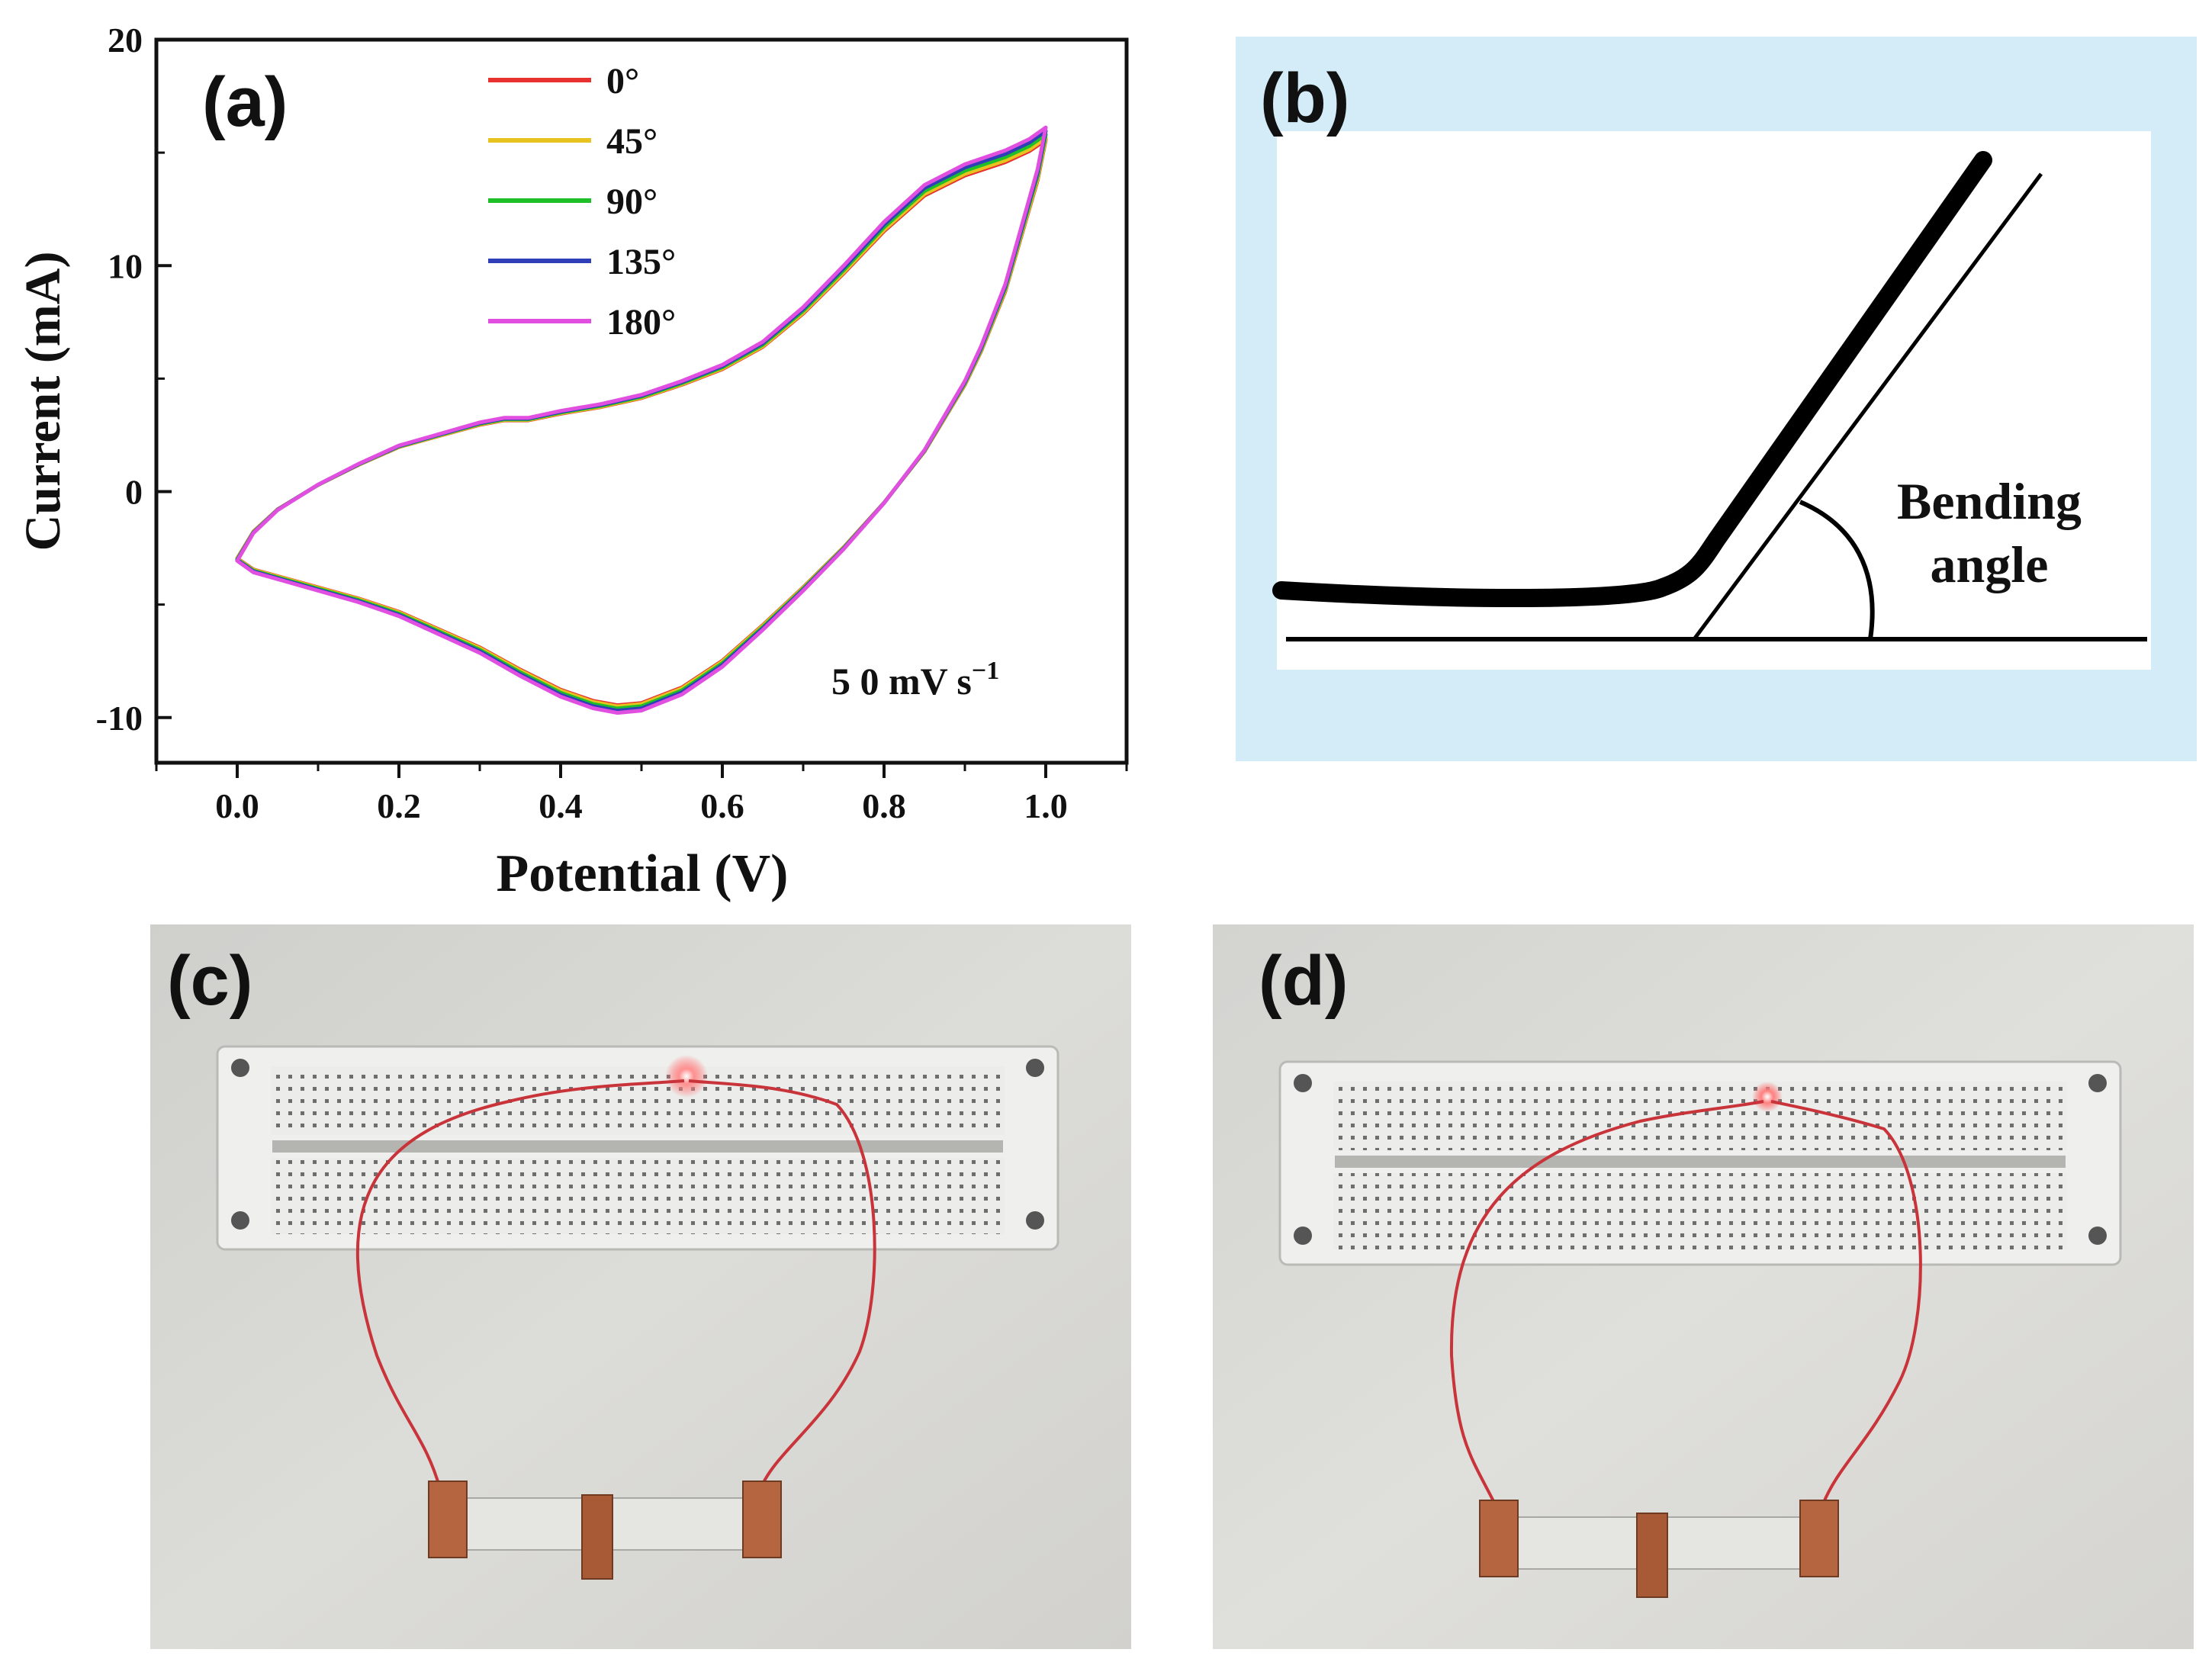 This screenshot has width=2212, height=1675. I want to click on scan-rate-annotation: 5 0 mV s−1, so click(915, 680).